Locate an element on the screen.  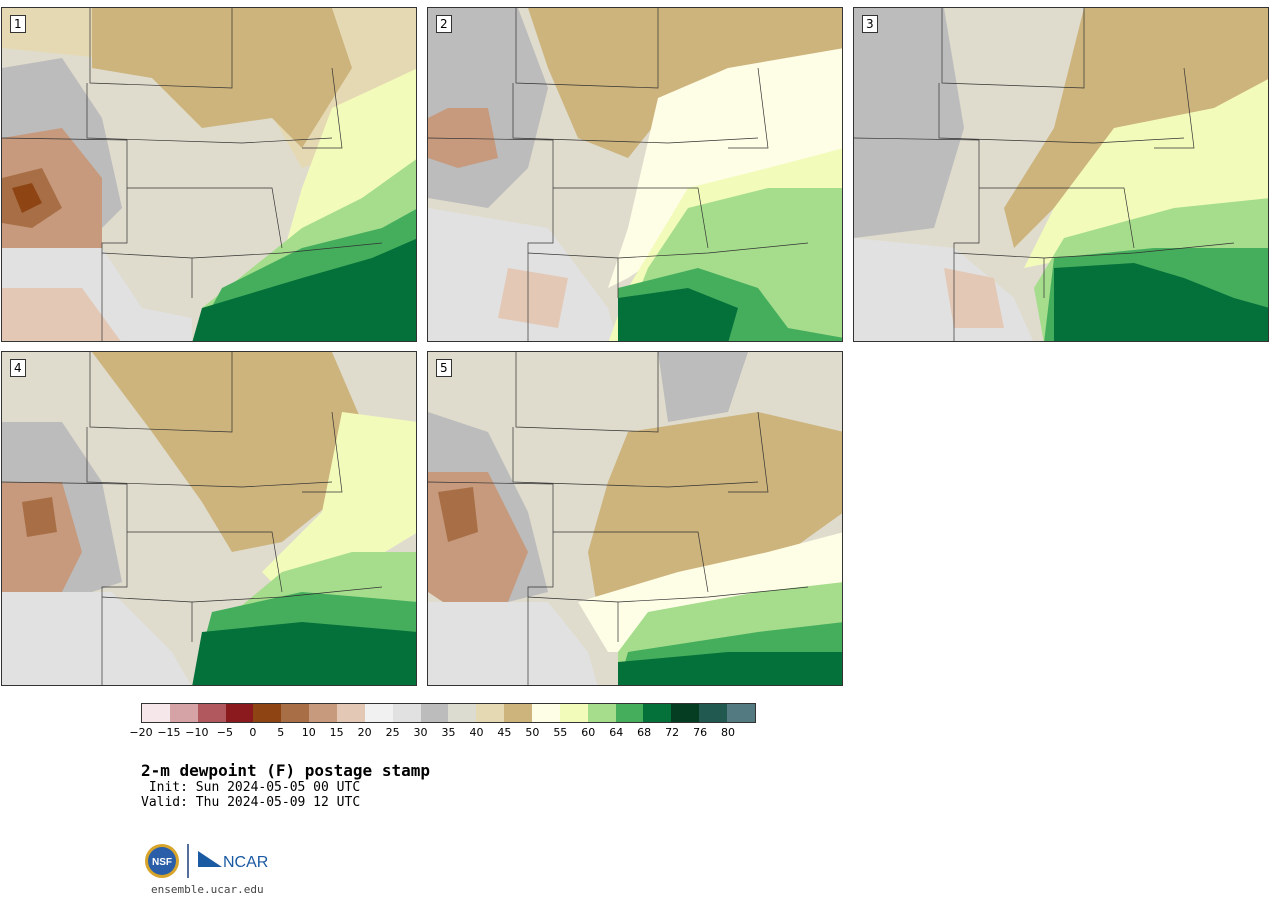
valid-time: Valid: Thu 2024-05-09 12 UTC is located at coordinates (251, 802).